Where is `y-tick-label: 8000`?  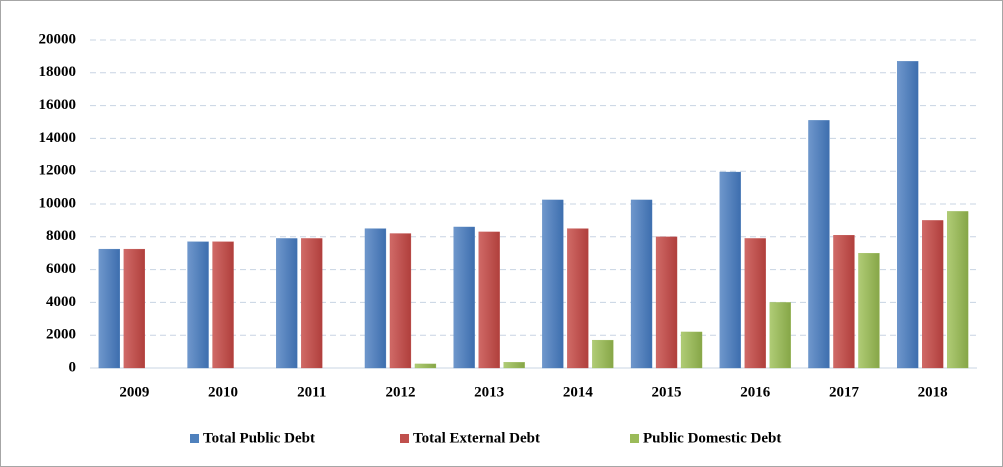 y-tick-label: 8000 is located at coordinates (61, 236).